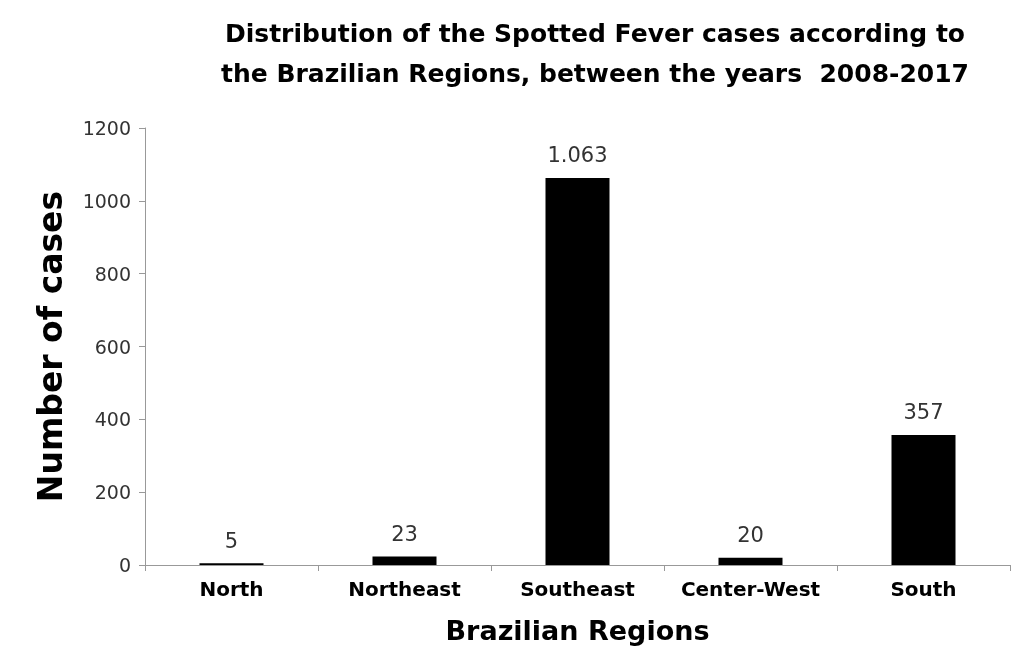 The image size is (1024, 656). I want to click on x-axis-title: Brazilian Regions, so click(577, 630).